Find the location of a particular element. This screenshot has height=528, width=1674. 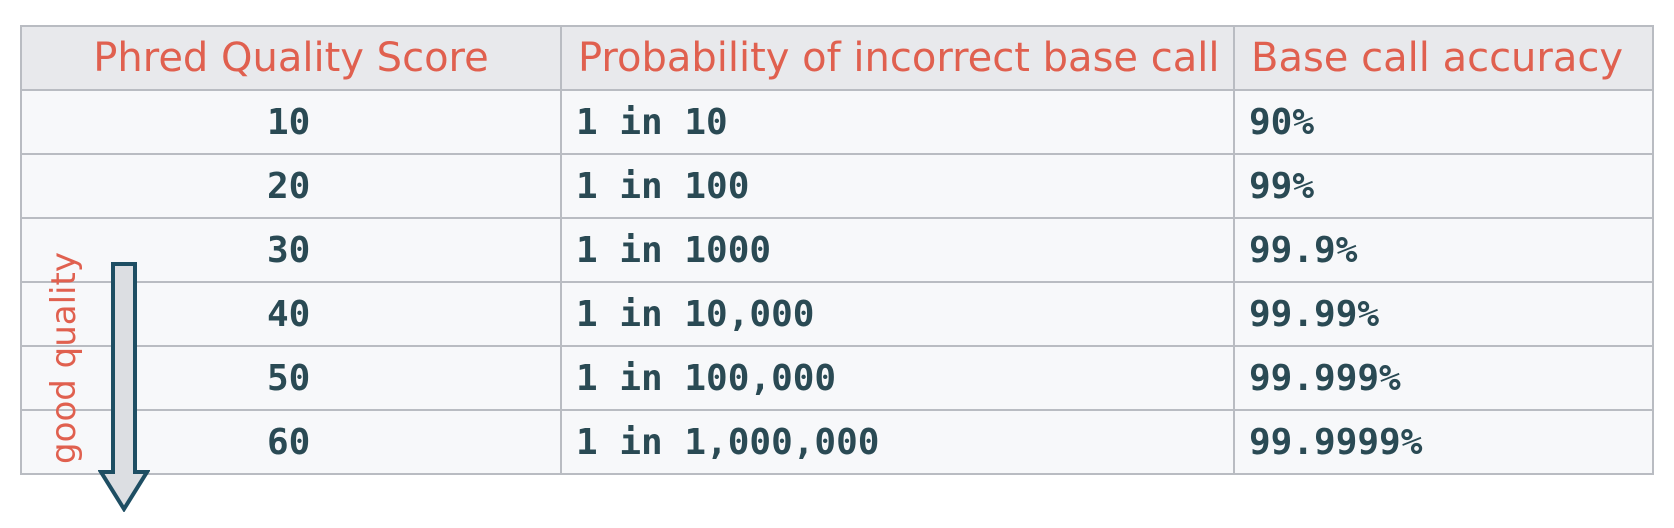

score-cell: 20 is located at coordinates (291, 186).